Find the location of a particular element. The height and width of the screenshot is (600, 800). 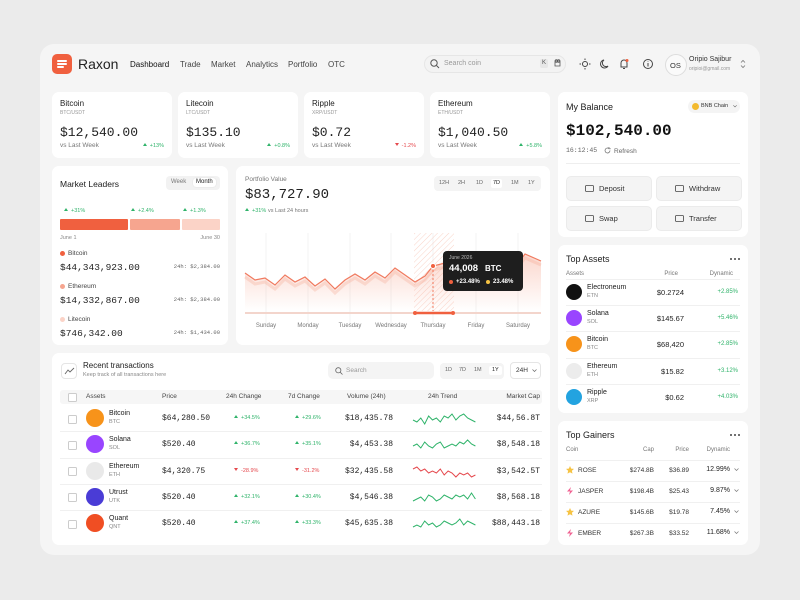

action-label: Swap is located at coordinates (608, 218).